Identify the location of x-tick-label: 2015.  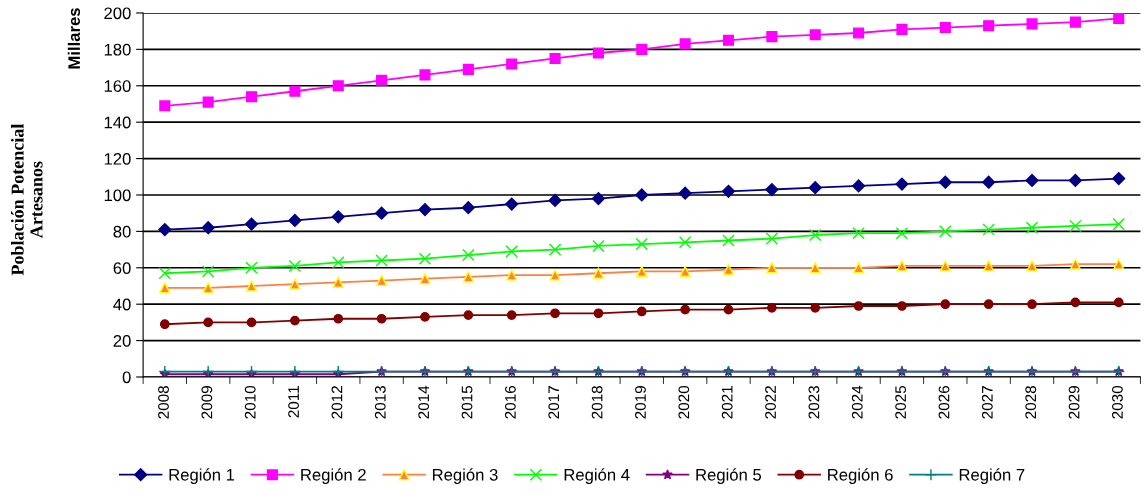
(467, 402).